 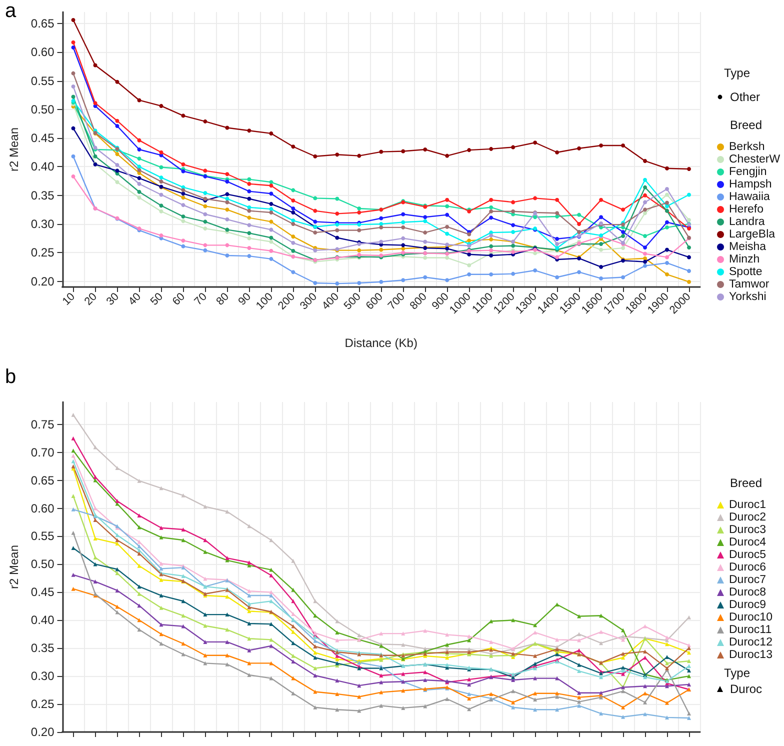 What do you see at coordinates (746, 210) in the screenshot?
I see `legend-label: Herefo` at bounding box center [746, 210].